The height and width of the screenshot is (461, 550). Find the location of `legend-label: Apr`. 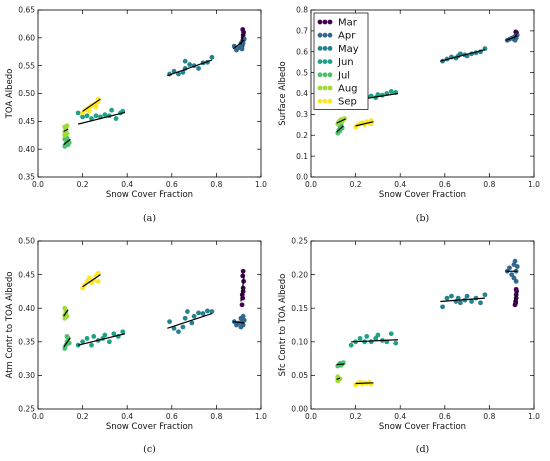

legend-label: Apr is located at coordinates (347, 36).